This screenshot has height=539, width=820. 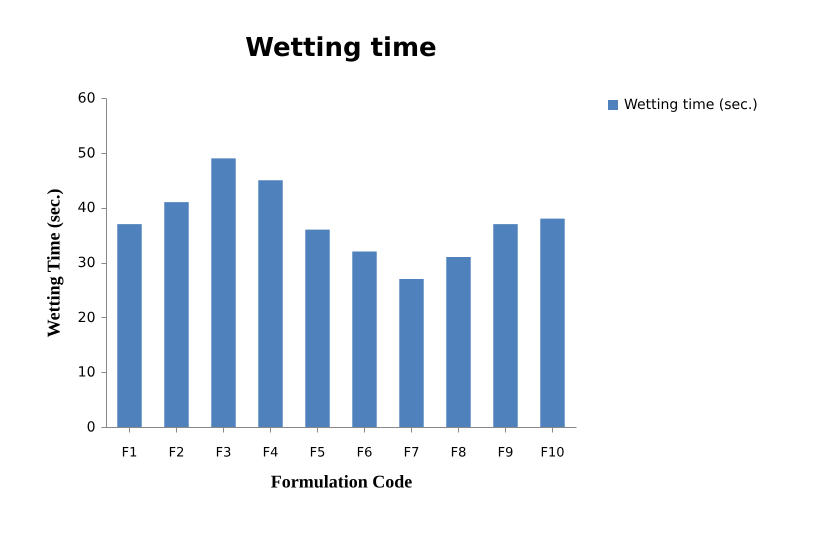 What do you see at coordinates (341, 482) in the screenshot?
I see `x-axis-title: Formulation Code` at bounding box center [341, 482].